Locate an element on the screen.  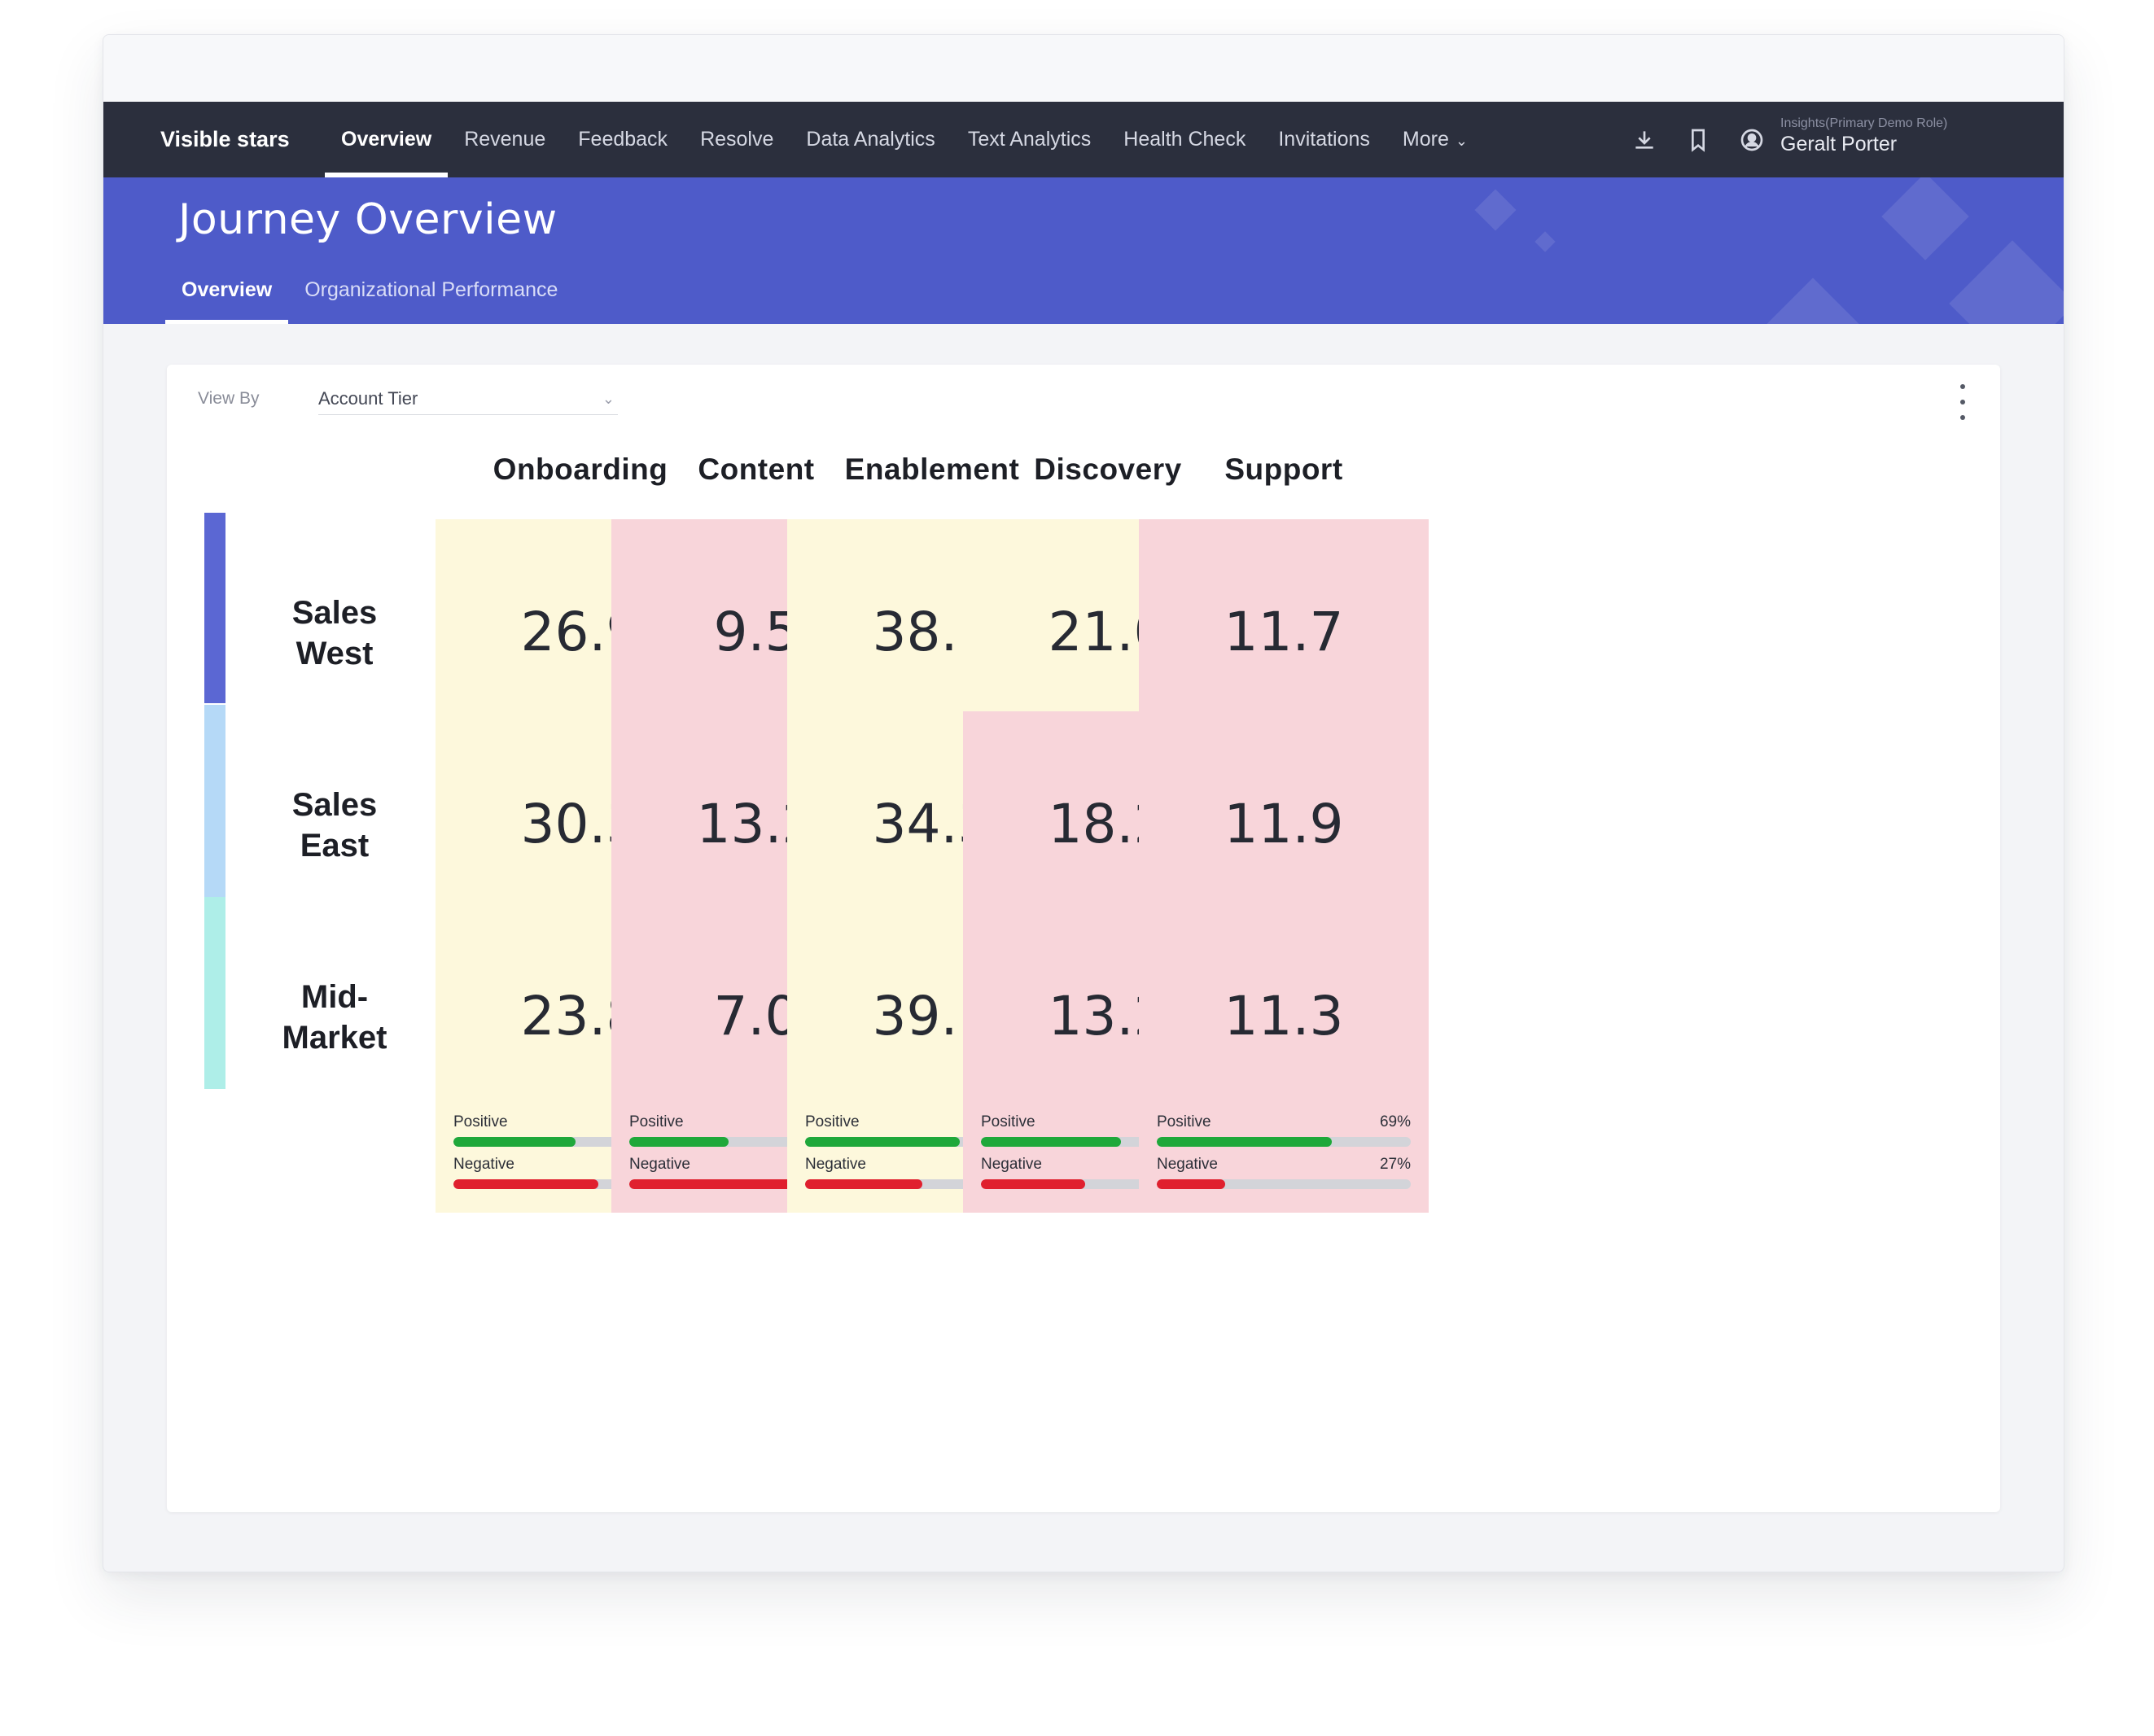
positive-progress-bar is located at coordinates (1284, 1142).